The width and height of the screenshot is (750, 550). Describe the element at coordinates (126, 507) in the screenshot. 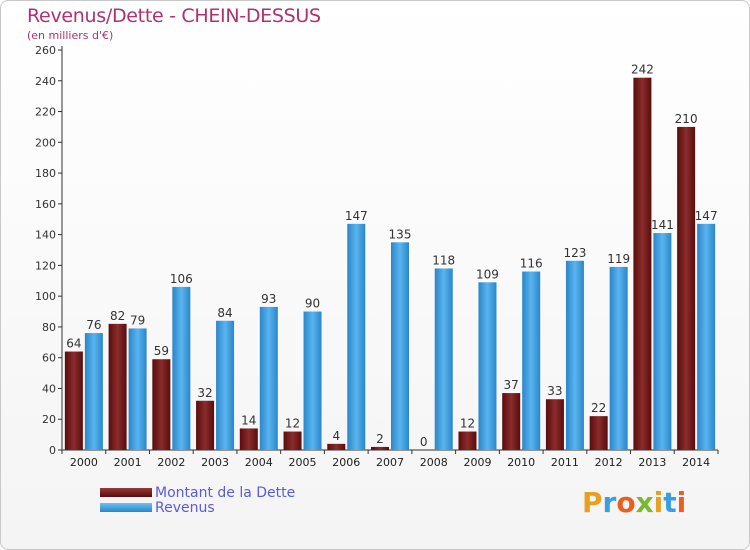

I see `legend-swatch-revenus` at that location.